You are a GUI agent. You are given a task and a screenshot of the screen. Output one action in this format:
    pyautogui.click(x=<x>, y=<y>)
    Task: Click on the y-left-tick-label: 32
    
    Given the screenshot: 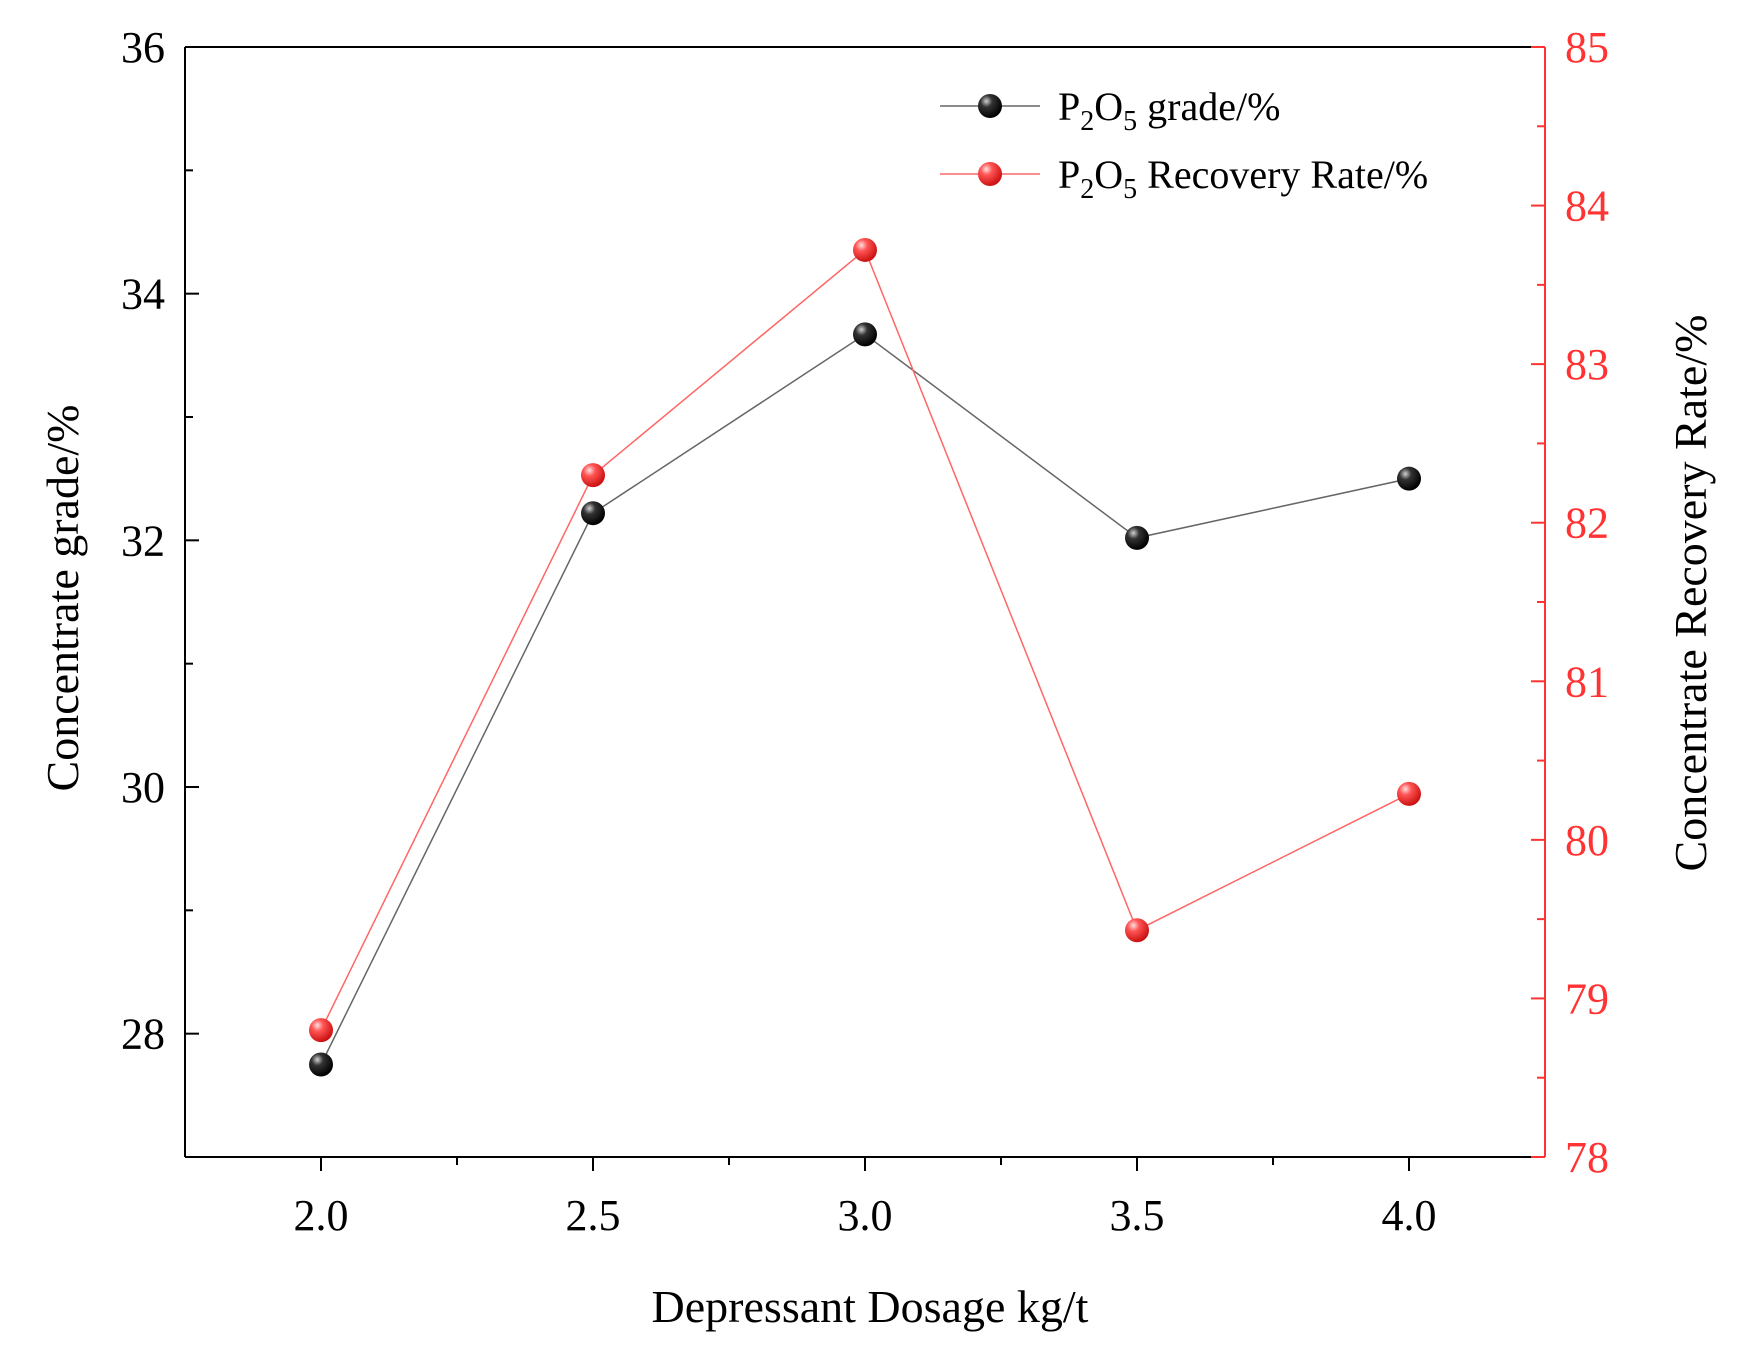 What is the action you would take?
    pyautogui.click(x=143, y=540)
    